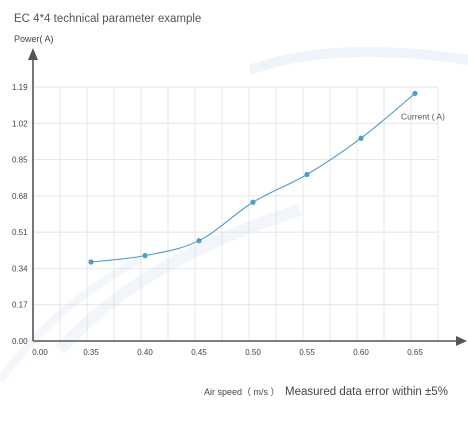 This screenshot has width=468, height=426. Describe the element at coordinates (20, 123) in the screenshot. I see `y-tick-label: 1.02` at that location.